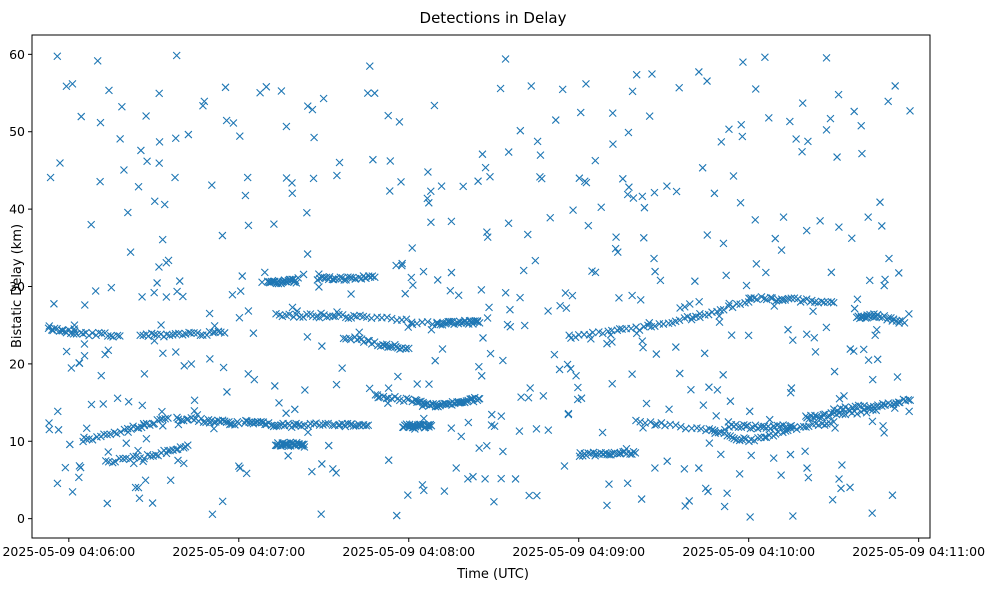 The image size is (987, 590). Describe the element at coordinates (20, 286) in the screenshot. I see `y-axis: 0 10 20 30 40 50 60` at that location.